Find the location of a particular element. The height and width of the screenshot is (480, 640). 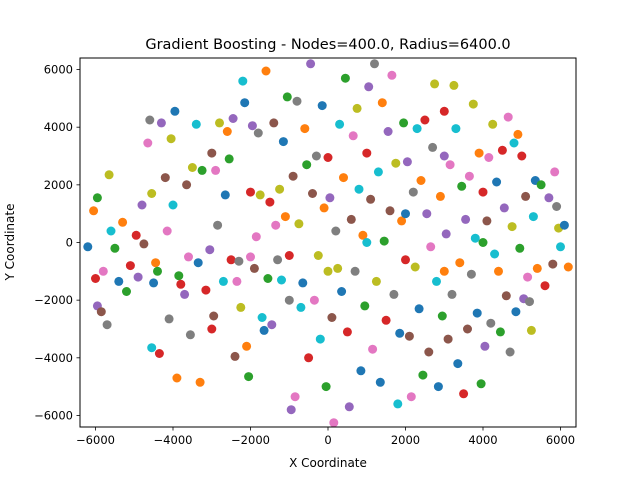

x-tick-label: −6000 is located at coordinates (95, 440).